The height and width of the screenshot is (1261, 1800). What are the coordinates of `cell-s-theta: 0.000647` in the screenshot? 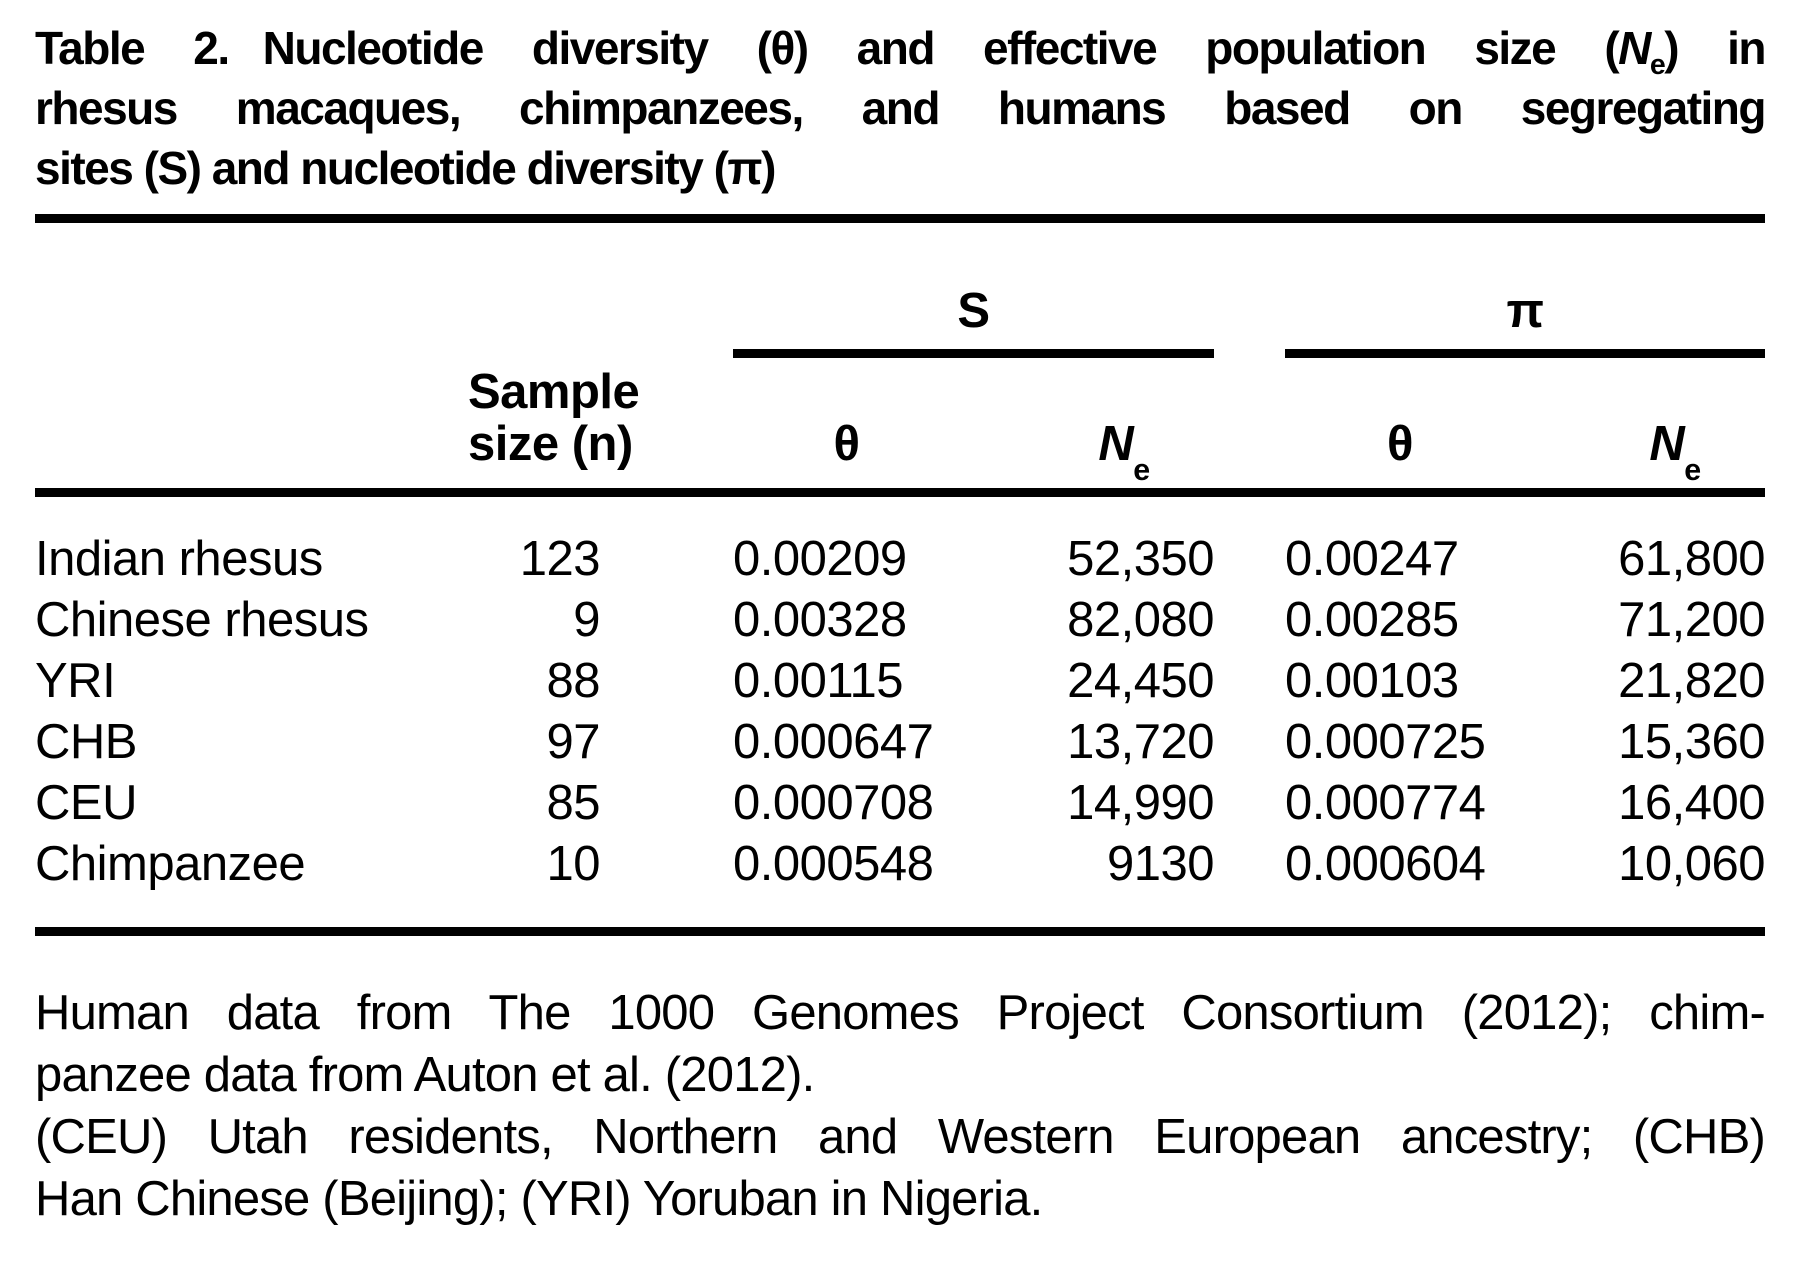 It's located at (833, 742).